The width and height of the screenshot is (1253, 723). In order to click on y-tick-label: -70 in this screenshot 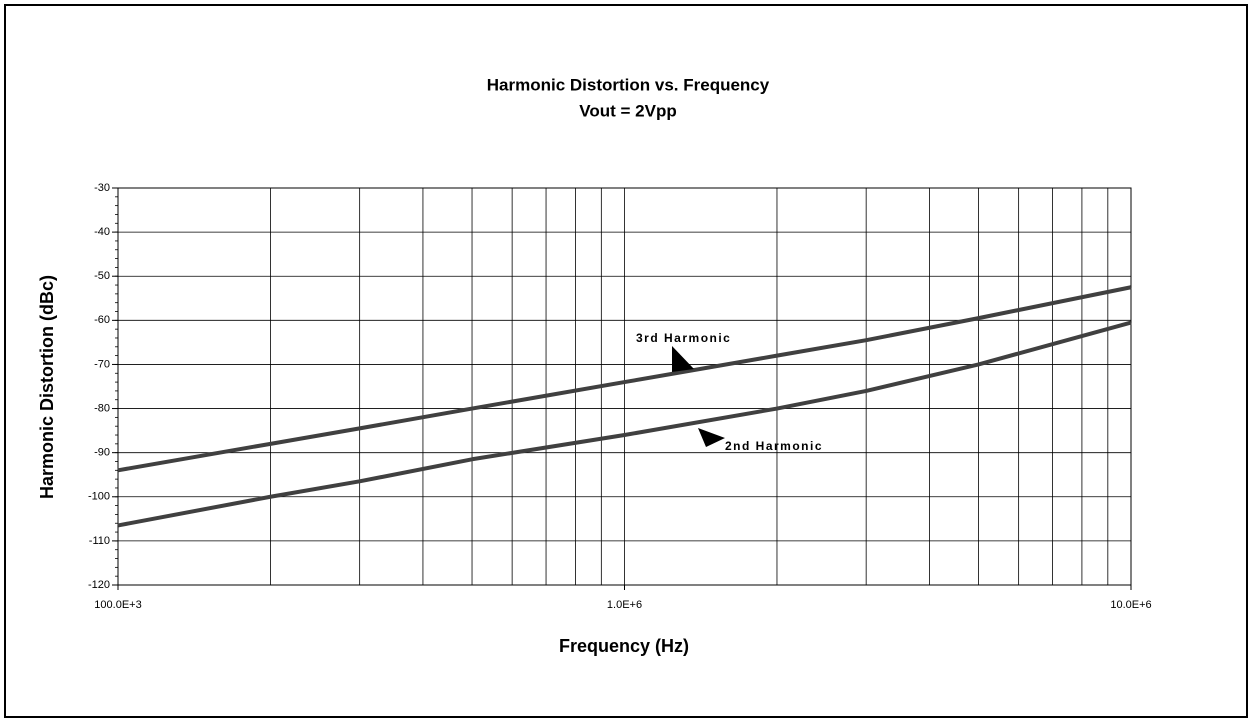, I will do `click(102, 364)`.